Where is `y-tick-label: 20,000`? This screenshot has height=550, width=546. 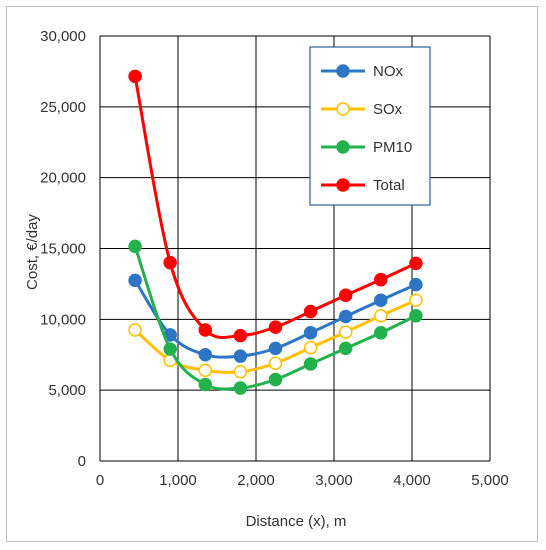
y-tick-label: 20,000 is located at coordinates (63, 178).